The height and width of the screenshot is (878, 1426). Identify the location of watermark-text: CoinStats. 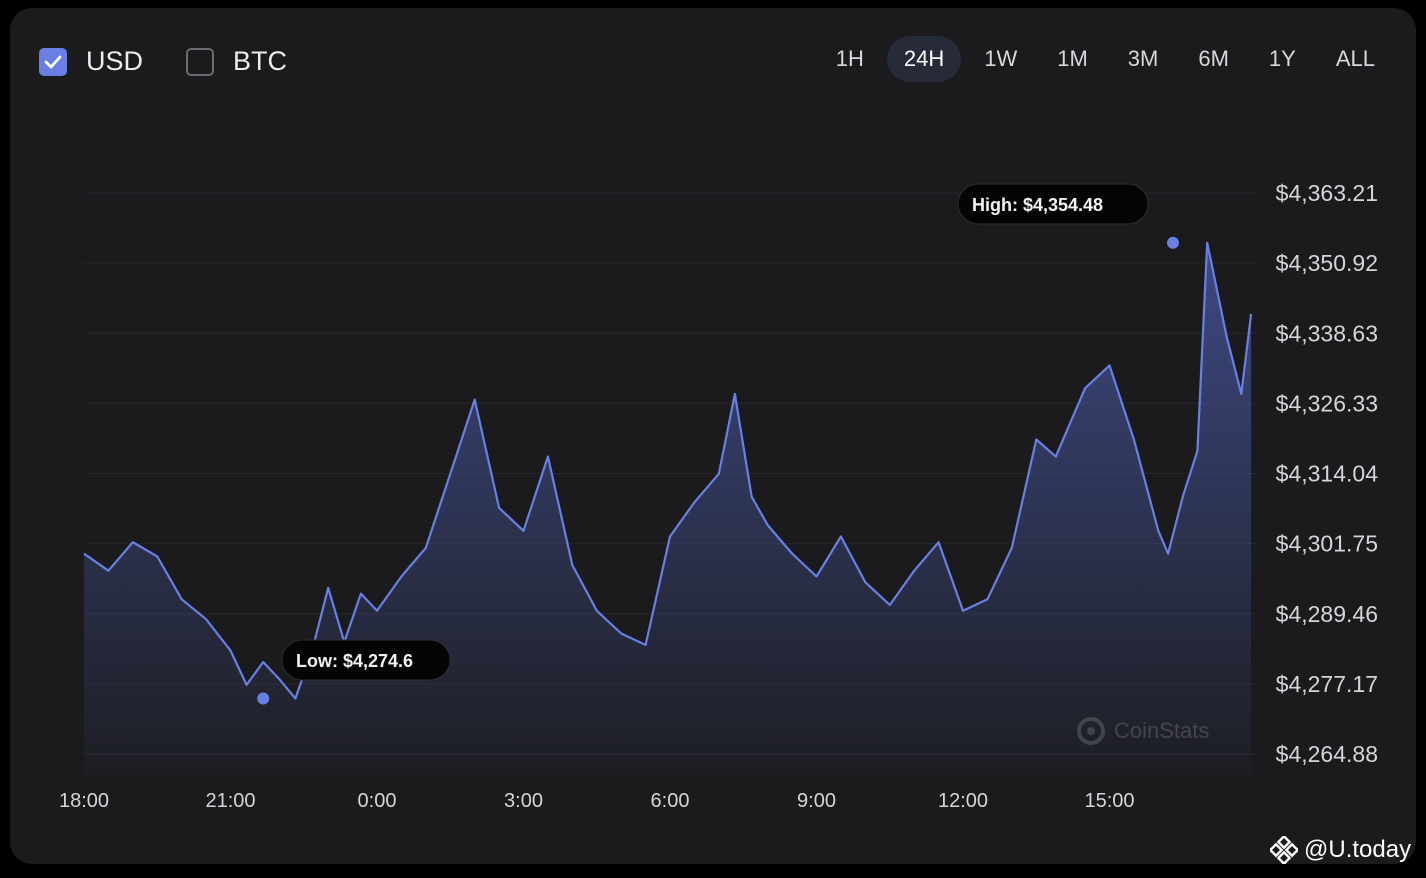
(1162, 730).